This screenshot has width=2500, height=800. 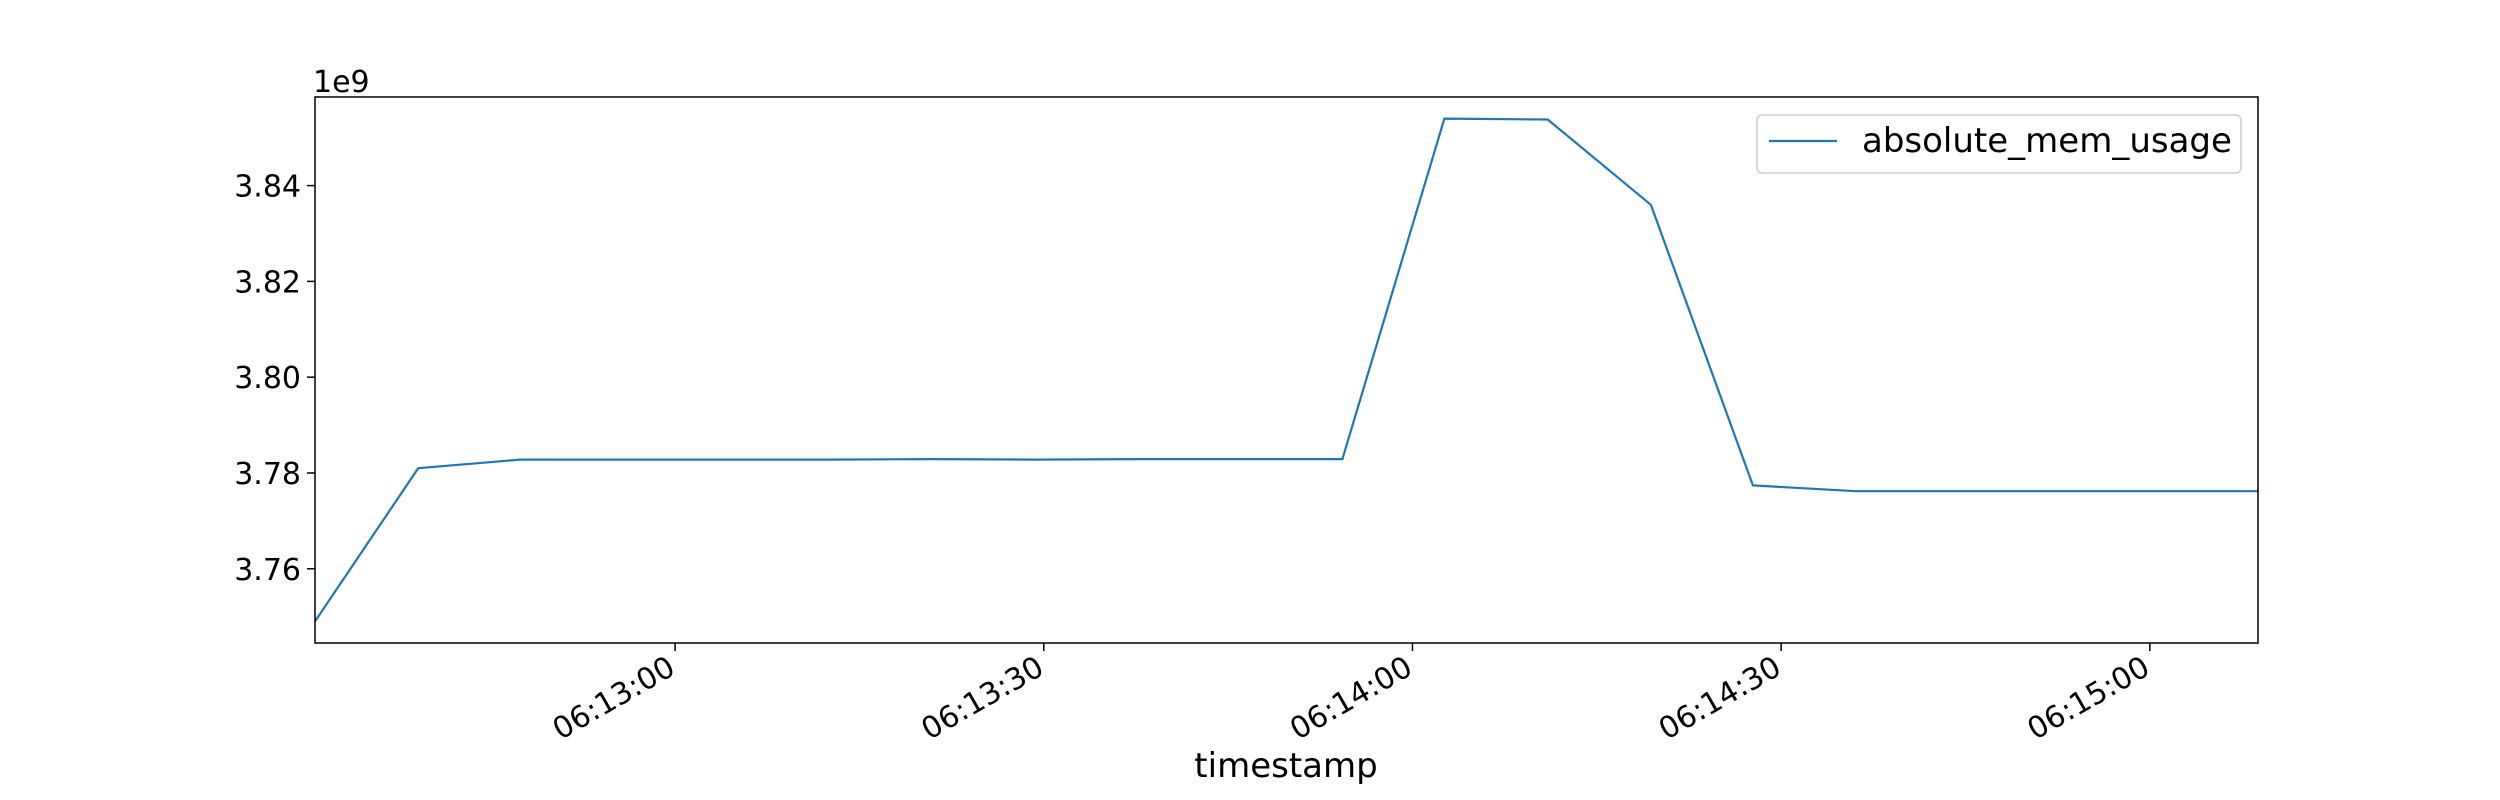 I want to click on y-axis: 3.76 3.78 3.80 3.82 3.84, so click(x=274, y=379).